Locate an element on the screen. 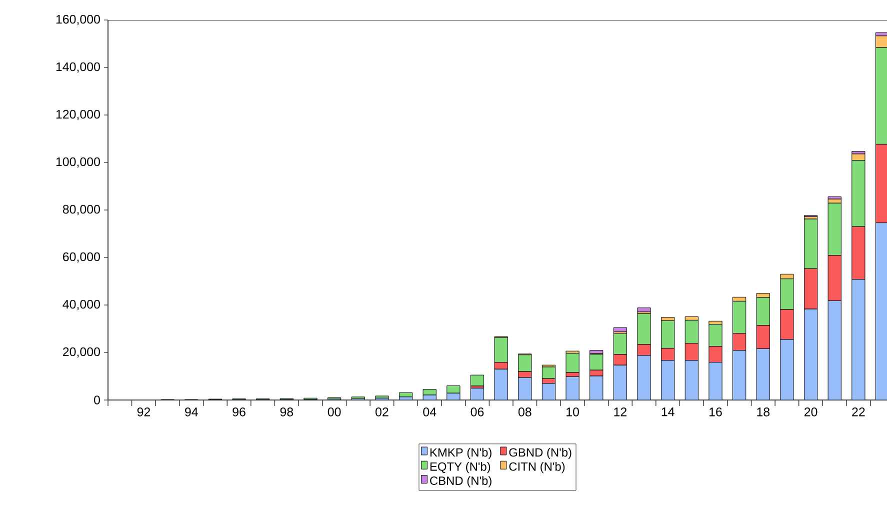  legend-label: CBND (N'b) is located at coordinates (461, 482).